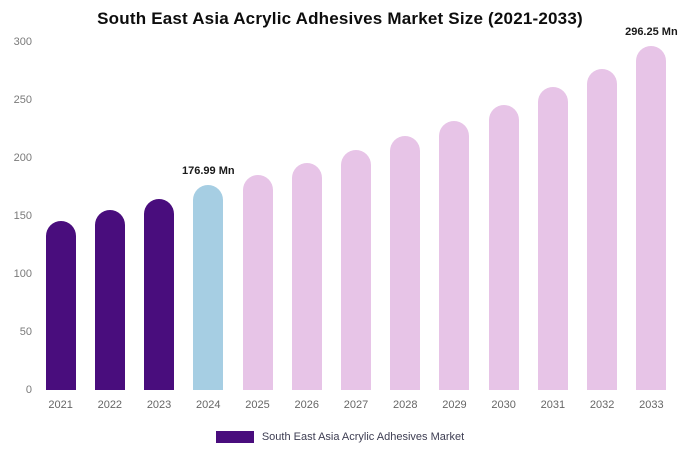 The height and width of the screenshot is (450, 680). Describe the element at coordinates (22, 216) in the screenshot. I see `y-axis-tick: 150` at that location.